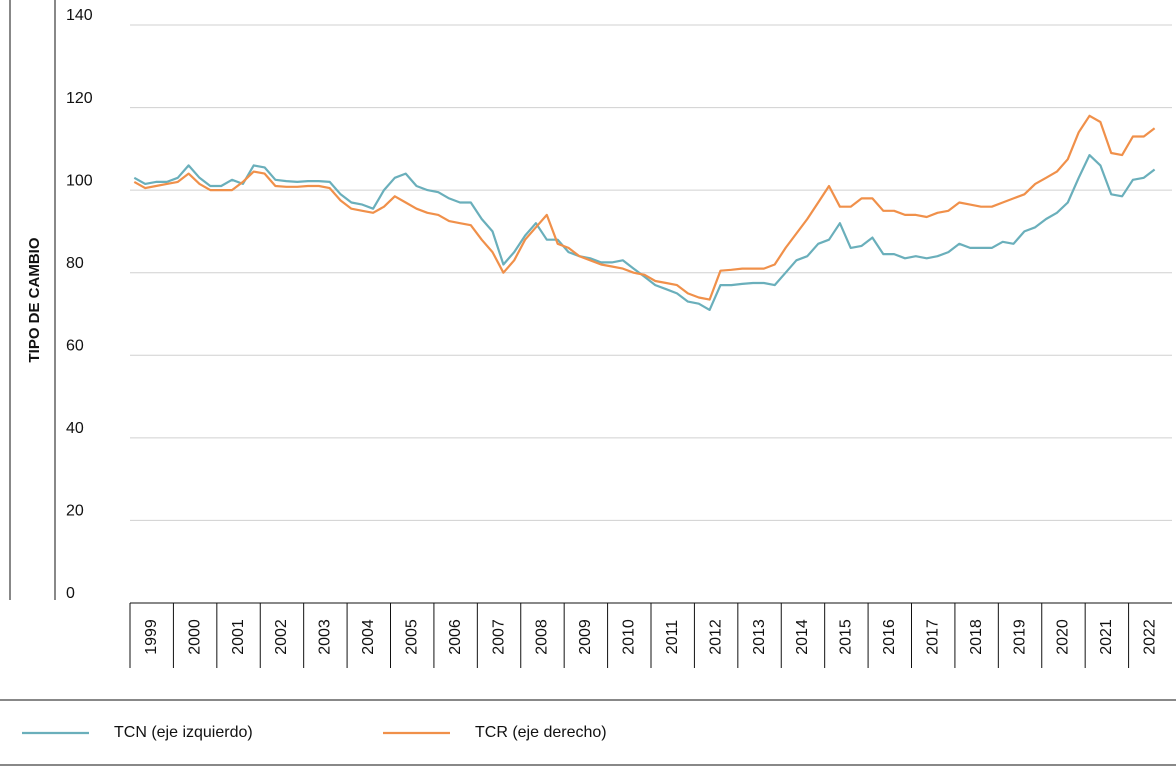 The image size is (1176, 766). Describe the element at coordinates (889, 637) in the screenshot. I see `x-tick-label: 2016` at that location.